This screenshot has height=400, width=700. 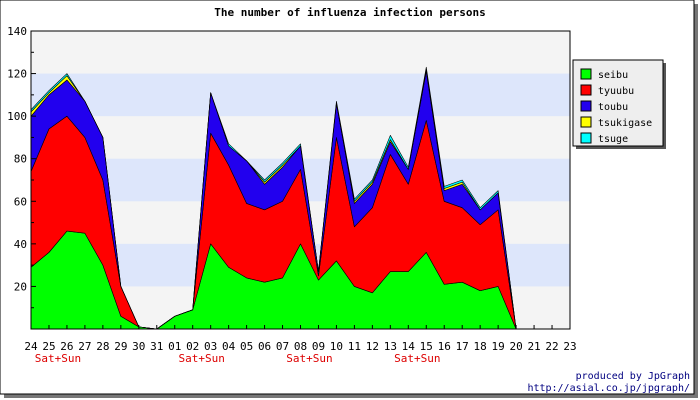 I want to click on legend-label-tsukigase: tsukigase, so click(x=625, y=123).